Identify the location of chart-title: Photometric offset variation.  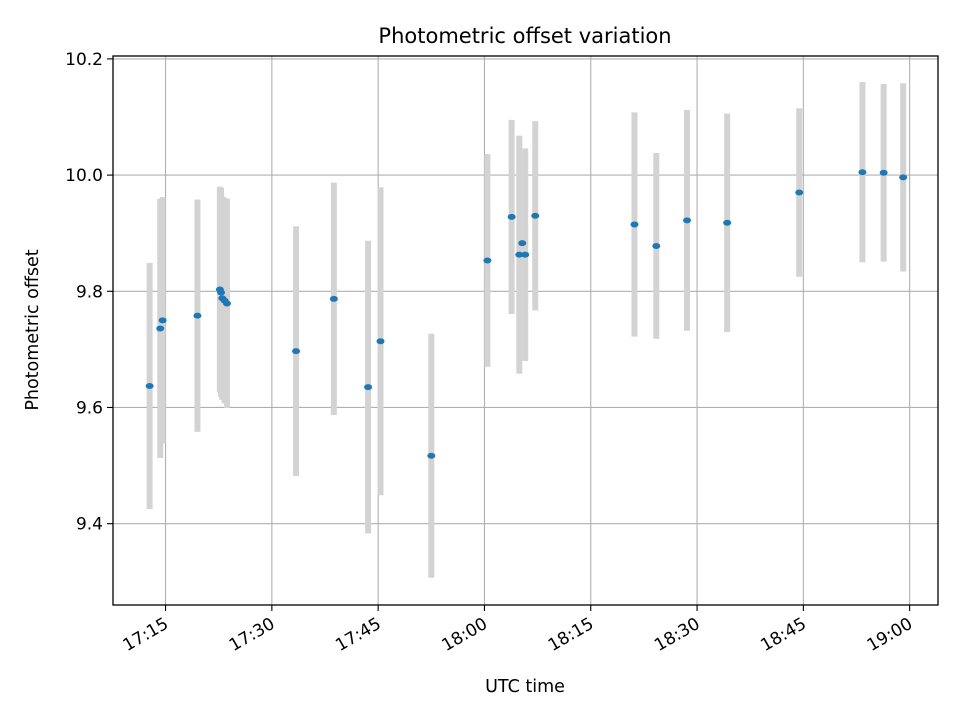
(524, 36).